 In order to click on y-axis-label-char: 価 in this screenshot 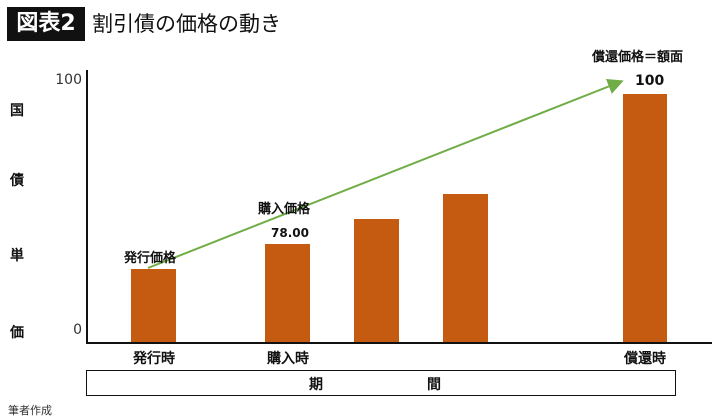, I will do `click(17, 333)`.